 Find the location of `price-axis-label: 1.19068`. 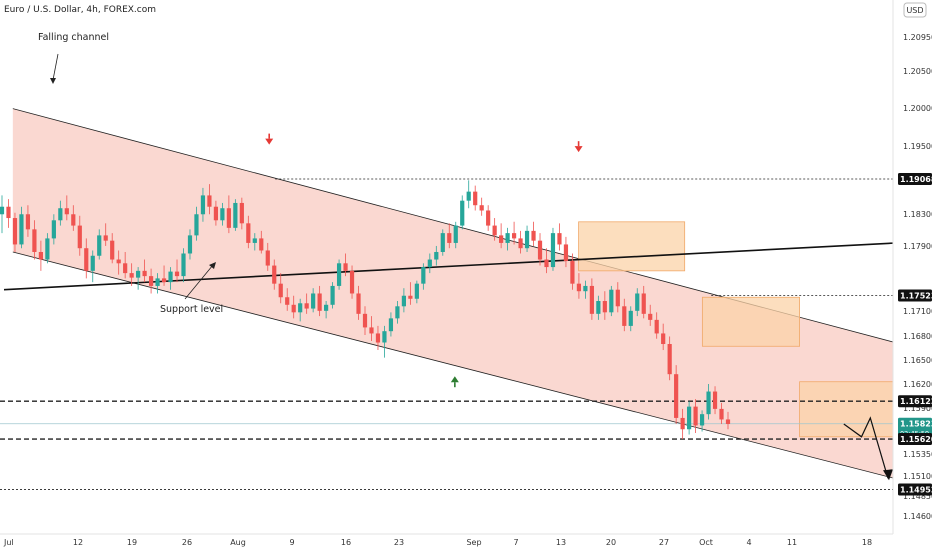

price-axis-label: 1.19068 is located at coordinates (915, 178).